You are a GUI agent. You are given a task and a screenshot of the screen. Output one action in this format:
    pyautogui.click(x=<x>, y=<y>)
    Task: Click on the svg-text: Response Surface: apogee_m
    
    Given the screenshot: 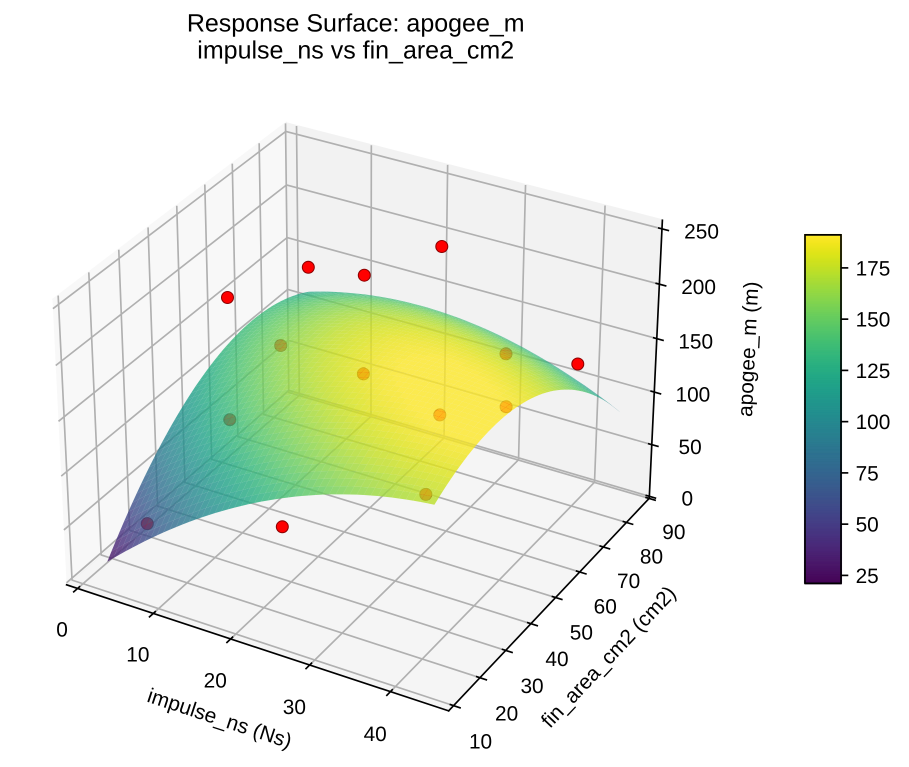 What is the action you would take?
    pyautogui.click(x=356, y=23)
    